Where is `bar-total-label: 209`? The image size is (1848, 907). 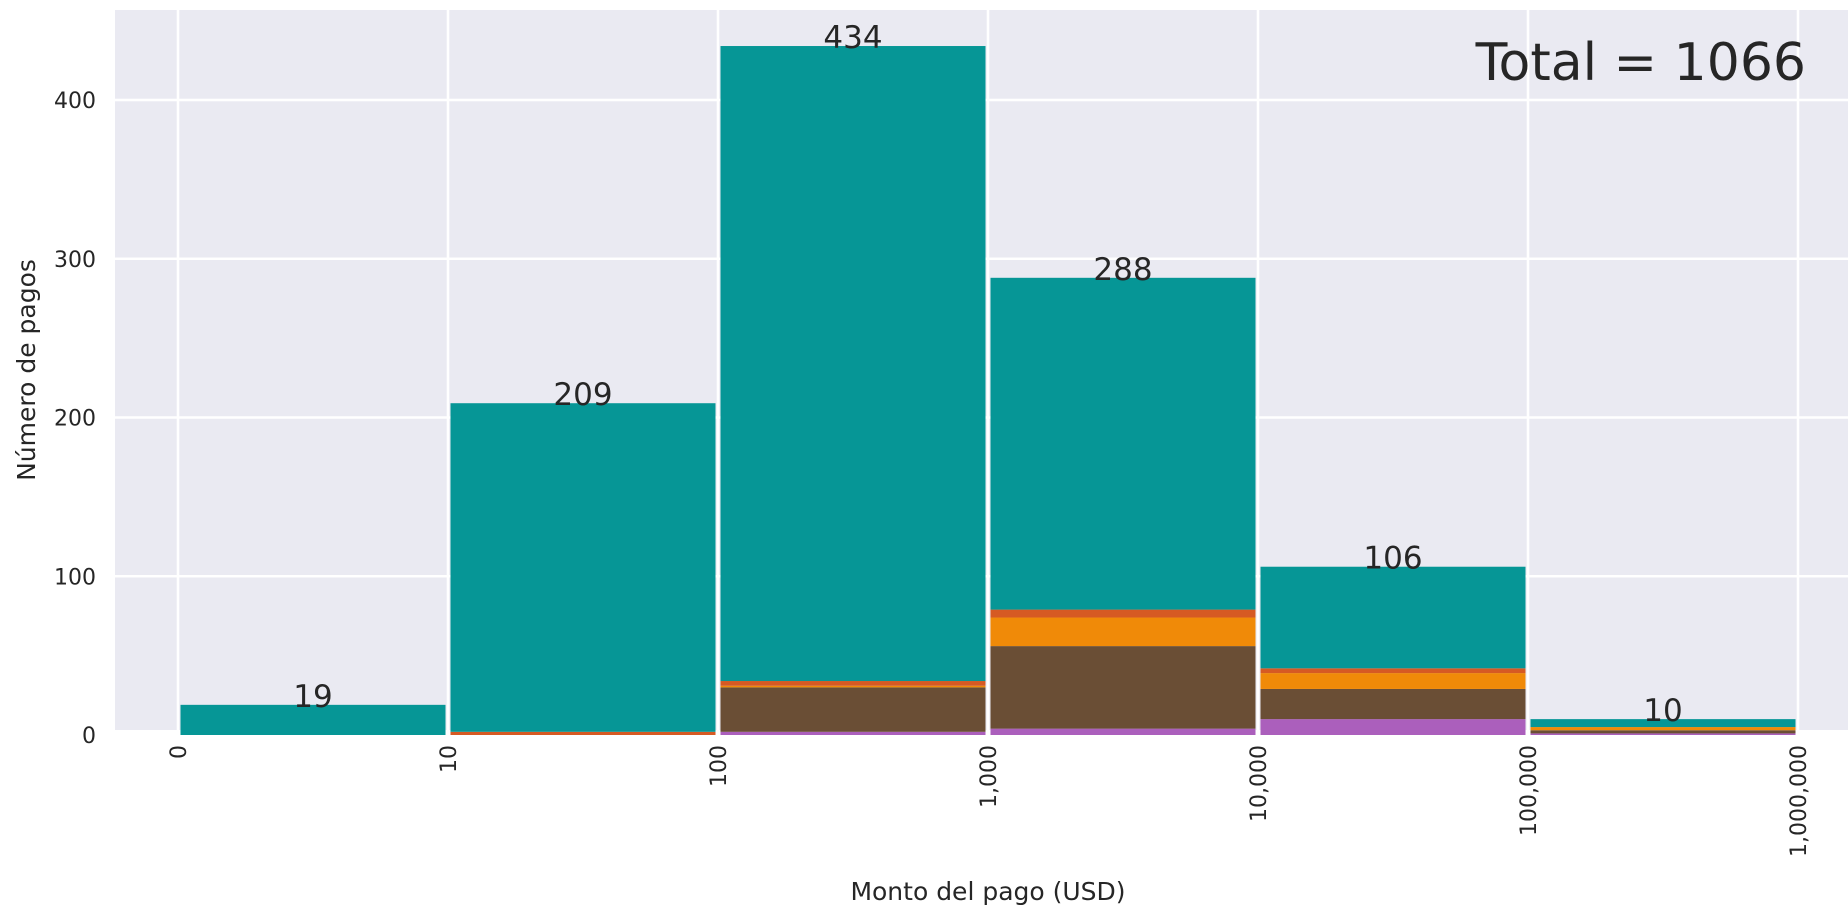
bar-total-label: 209 is located at coordinates (582, 395).